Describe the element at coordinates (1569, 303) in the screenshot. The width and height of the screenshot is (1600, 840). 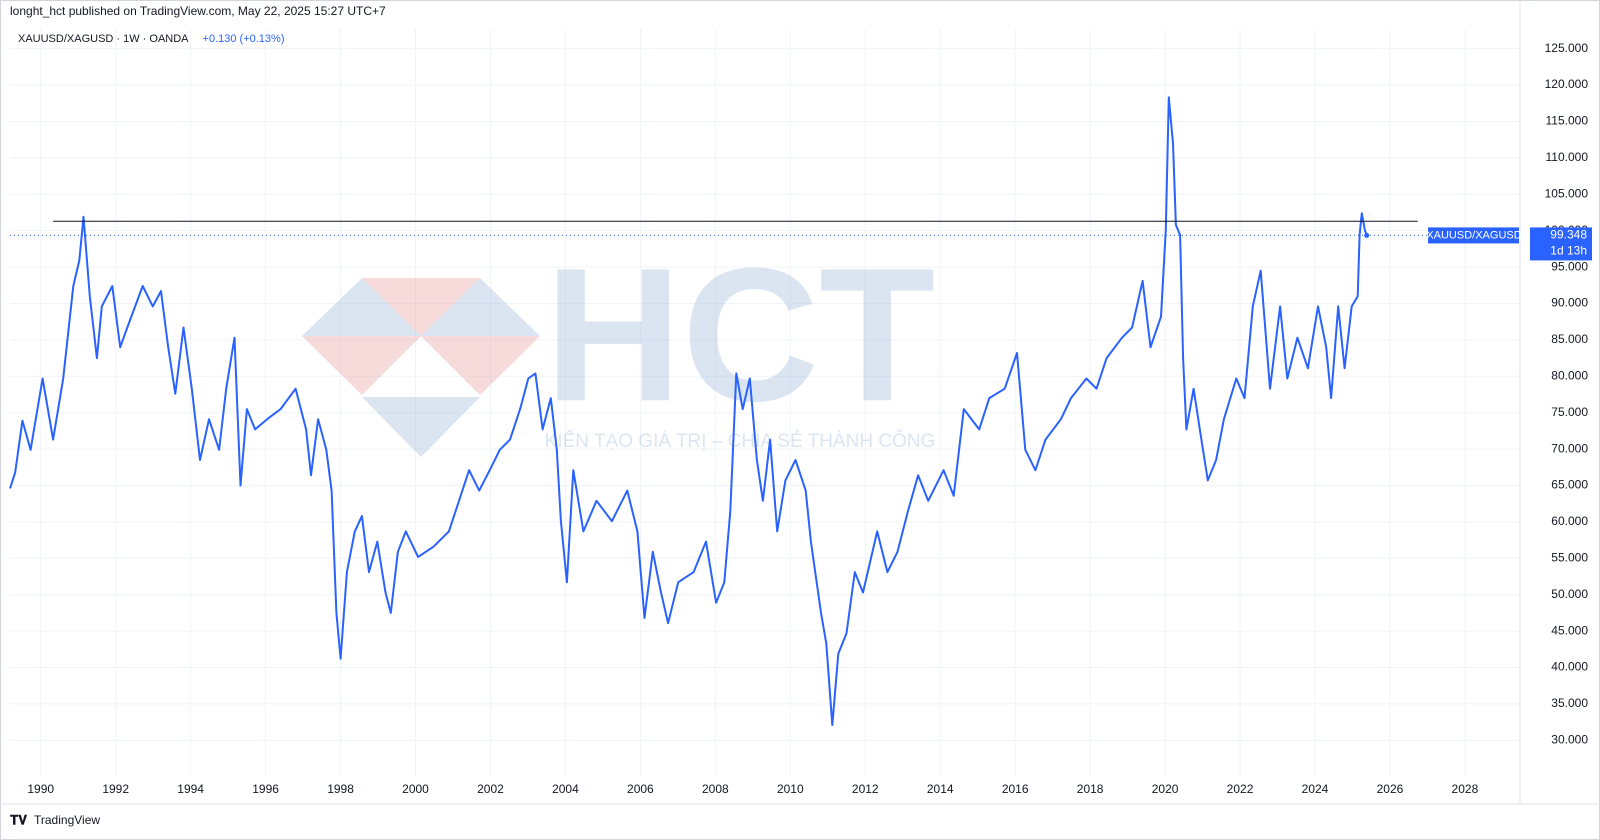
I see `y-tick-label: 90.000` at that location.